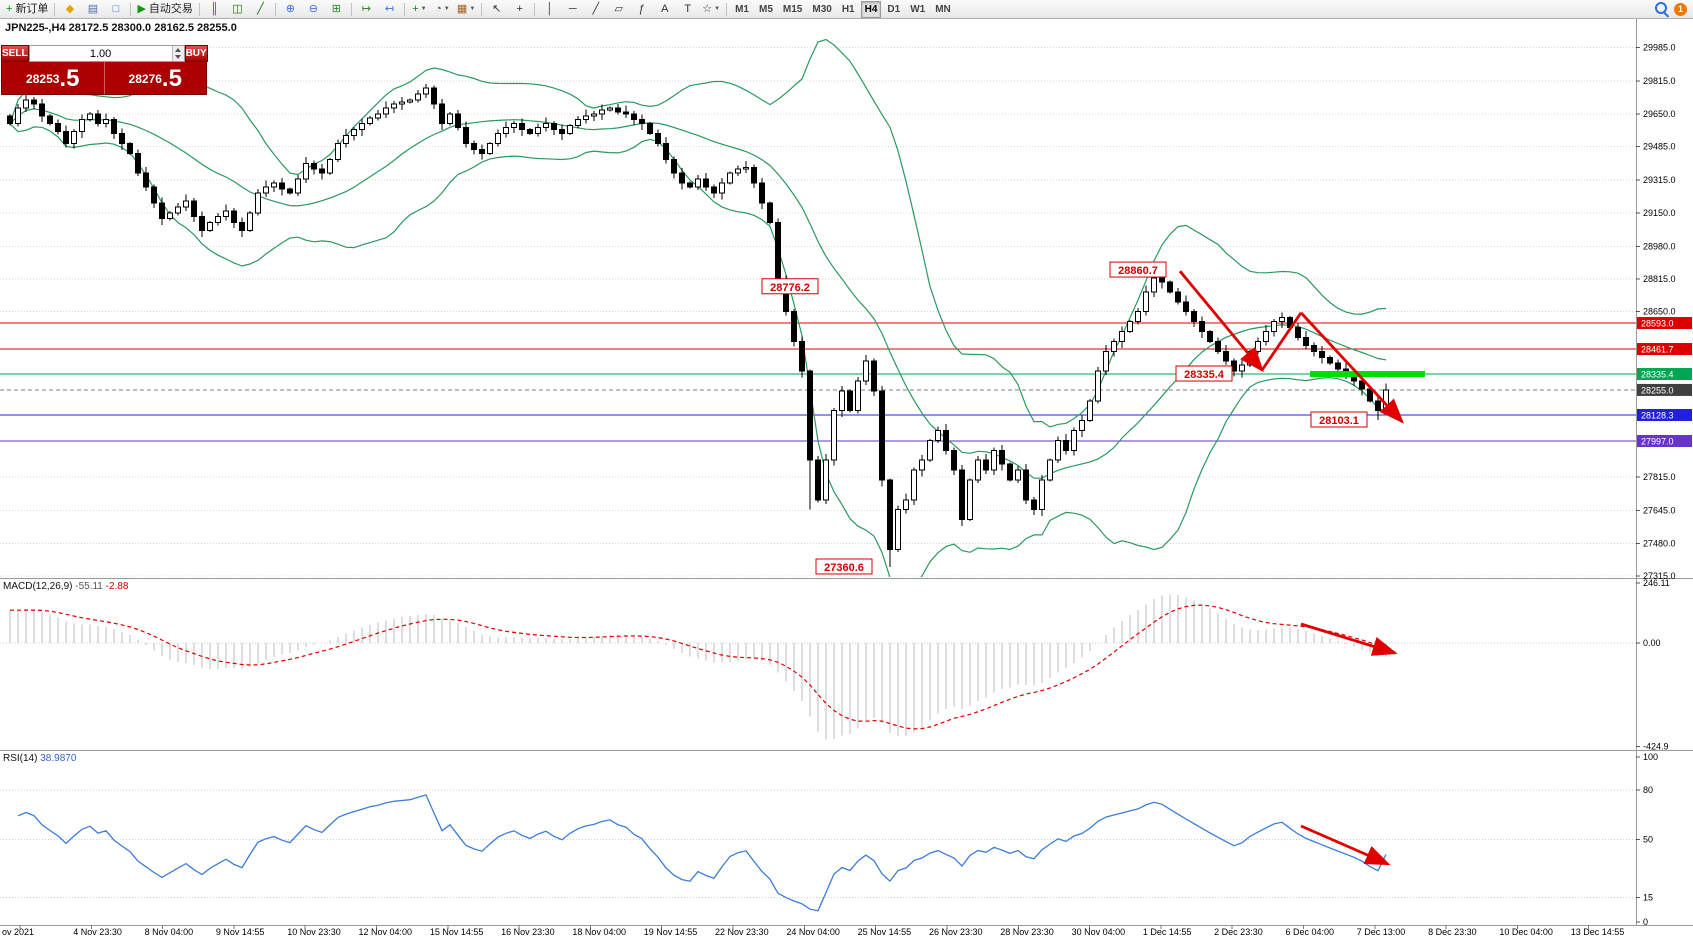 This screenshot has height=938, width=1693. I want to click on new-order-button: + 新订单, so click(27, 9).